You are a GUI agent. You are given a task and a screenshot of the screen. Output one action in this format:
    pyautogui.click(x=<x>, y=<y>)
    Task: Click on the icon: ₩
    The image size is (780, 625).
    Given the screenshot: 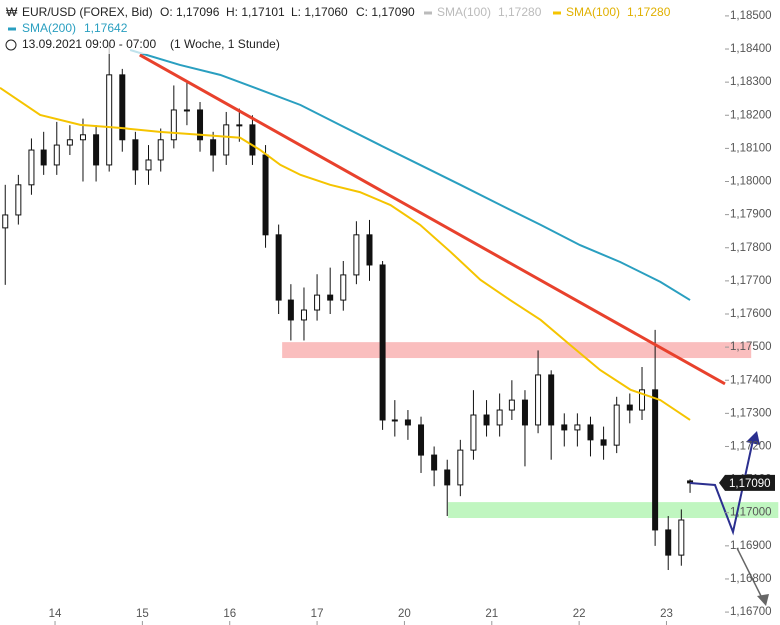 What is the action you would take?
    pyautogui.click(x=12, y=12)
    